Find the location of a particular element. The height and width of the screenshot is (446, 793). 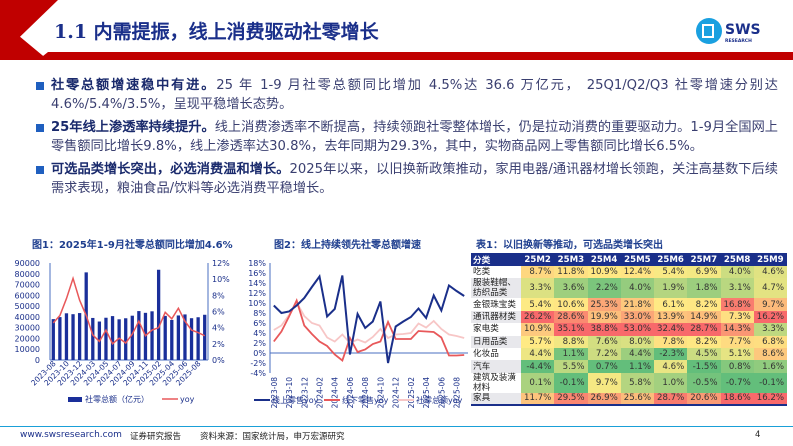

x-tick-label: 2025-08 is located at coordinates (457, 393).